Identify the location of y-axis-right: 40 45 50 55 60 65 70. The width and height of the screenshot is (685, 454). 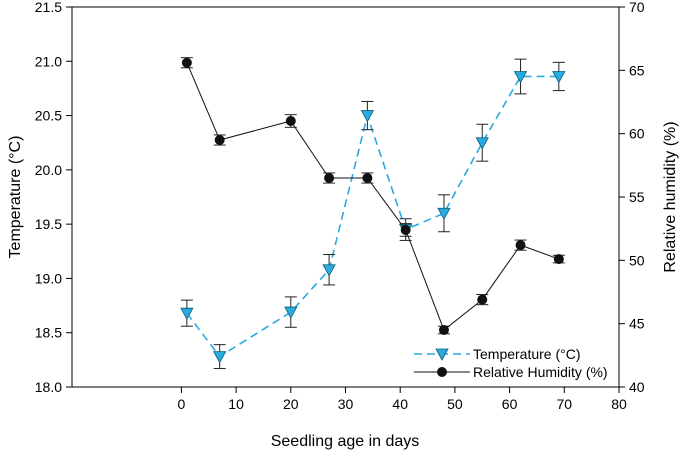
(632, 197).